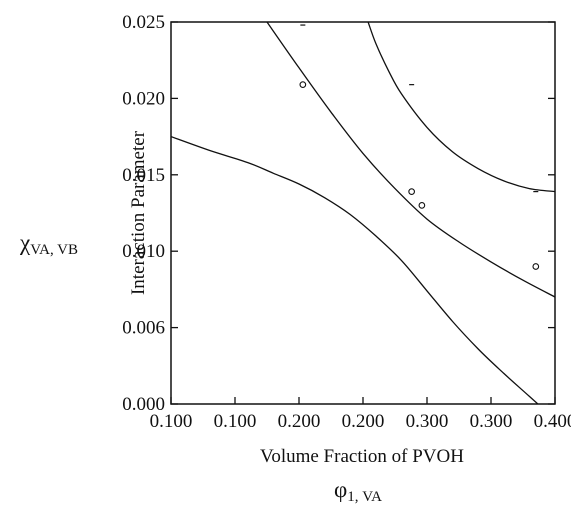 The image size is (571, 509). I want to click on y-axis-label: Interaction Parameter, so click(138, 212).